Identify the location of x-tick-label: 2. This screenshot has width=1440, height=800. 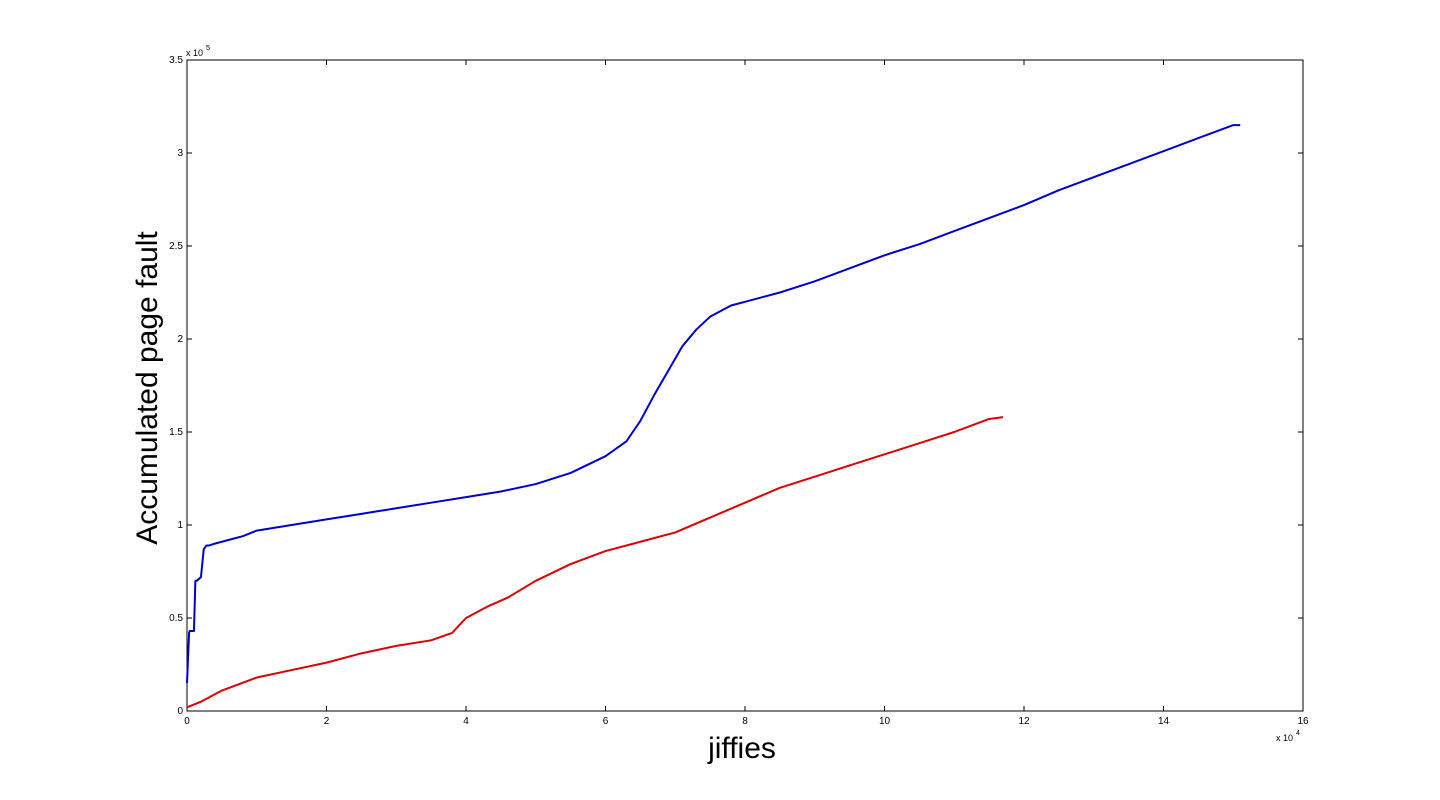
(327, 721).